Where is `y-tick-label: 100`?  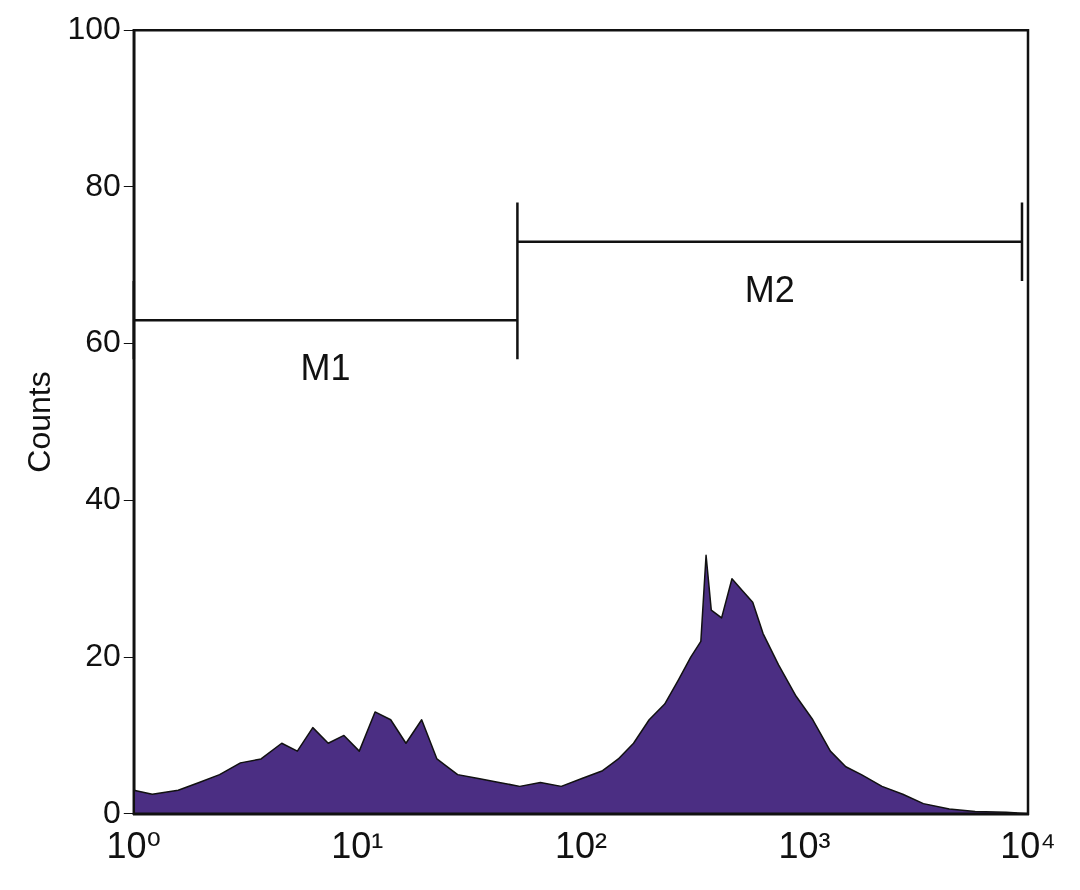 y-tick-label: 100 is located at coordinates (94, 28).